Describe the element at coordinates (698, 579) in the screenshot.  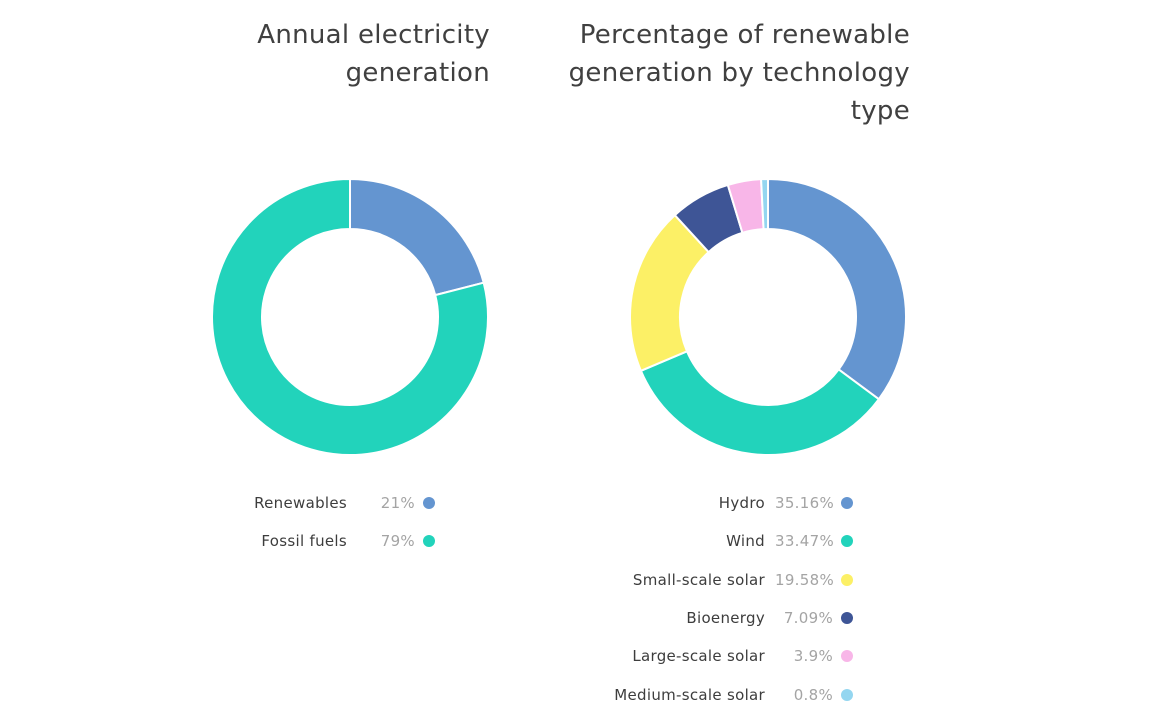
I see `legend-label: Small-scale solar` at that location.